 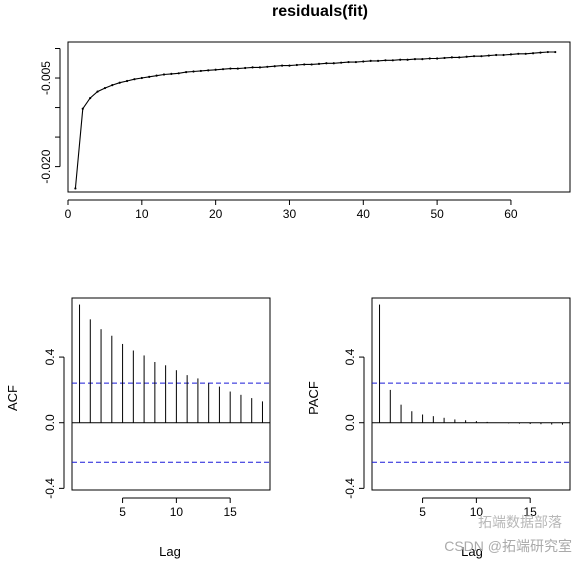 What do you see at coordinates (472, 551) in the screenshot?
I see `pacf-xlabel: Lag` at bounding box center [472, 551].